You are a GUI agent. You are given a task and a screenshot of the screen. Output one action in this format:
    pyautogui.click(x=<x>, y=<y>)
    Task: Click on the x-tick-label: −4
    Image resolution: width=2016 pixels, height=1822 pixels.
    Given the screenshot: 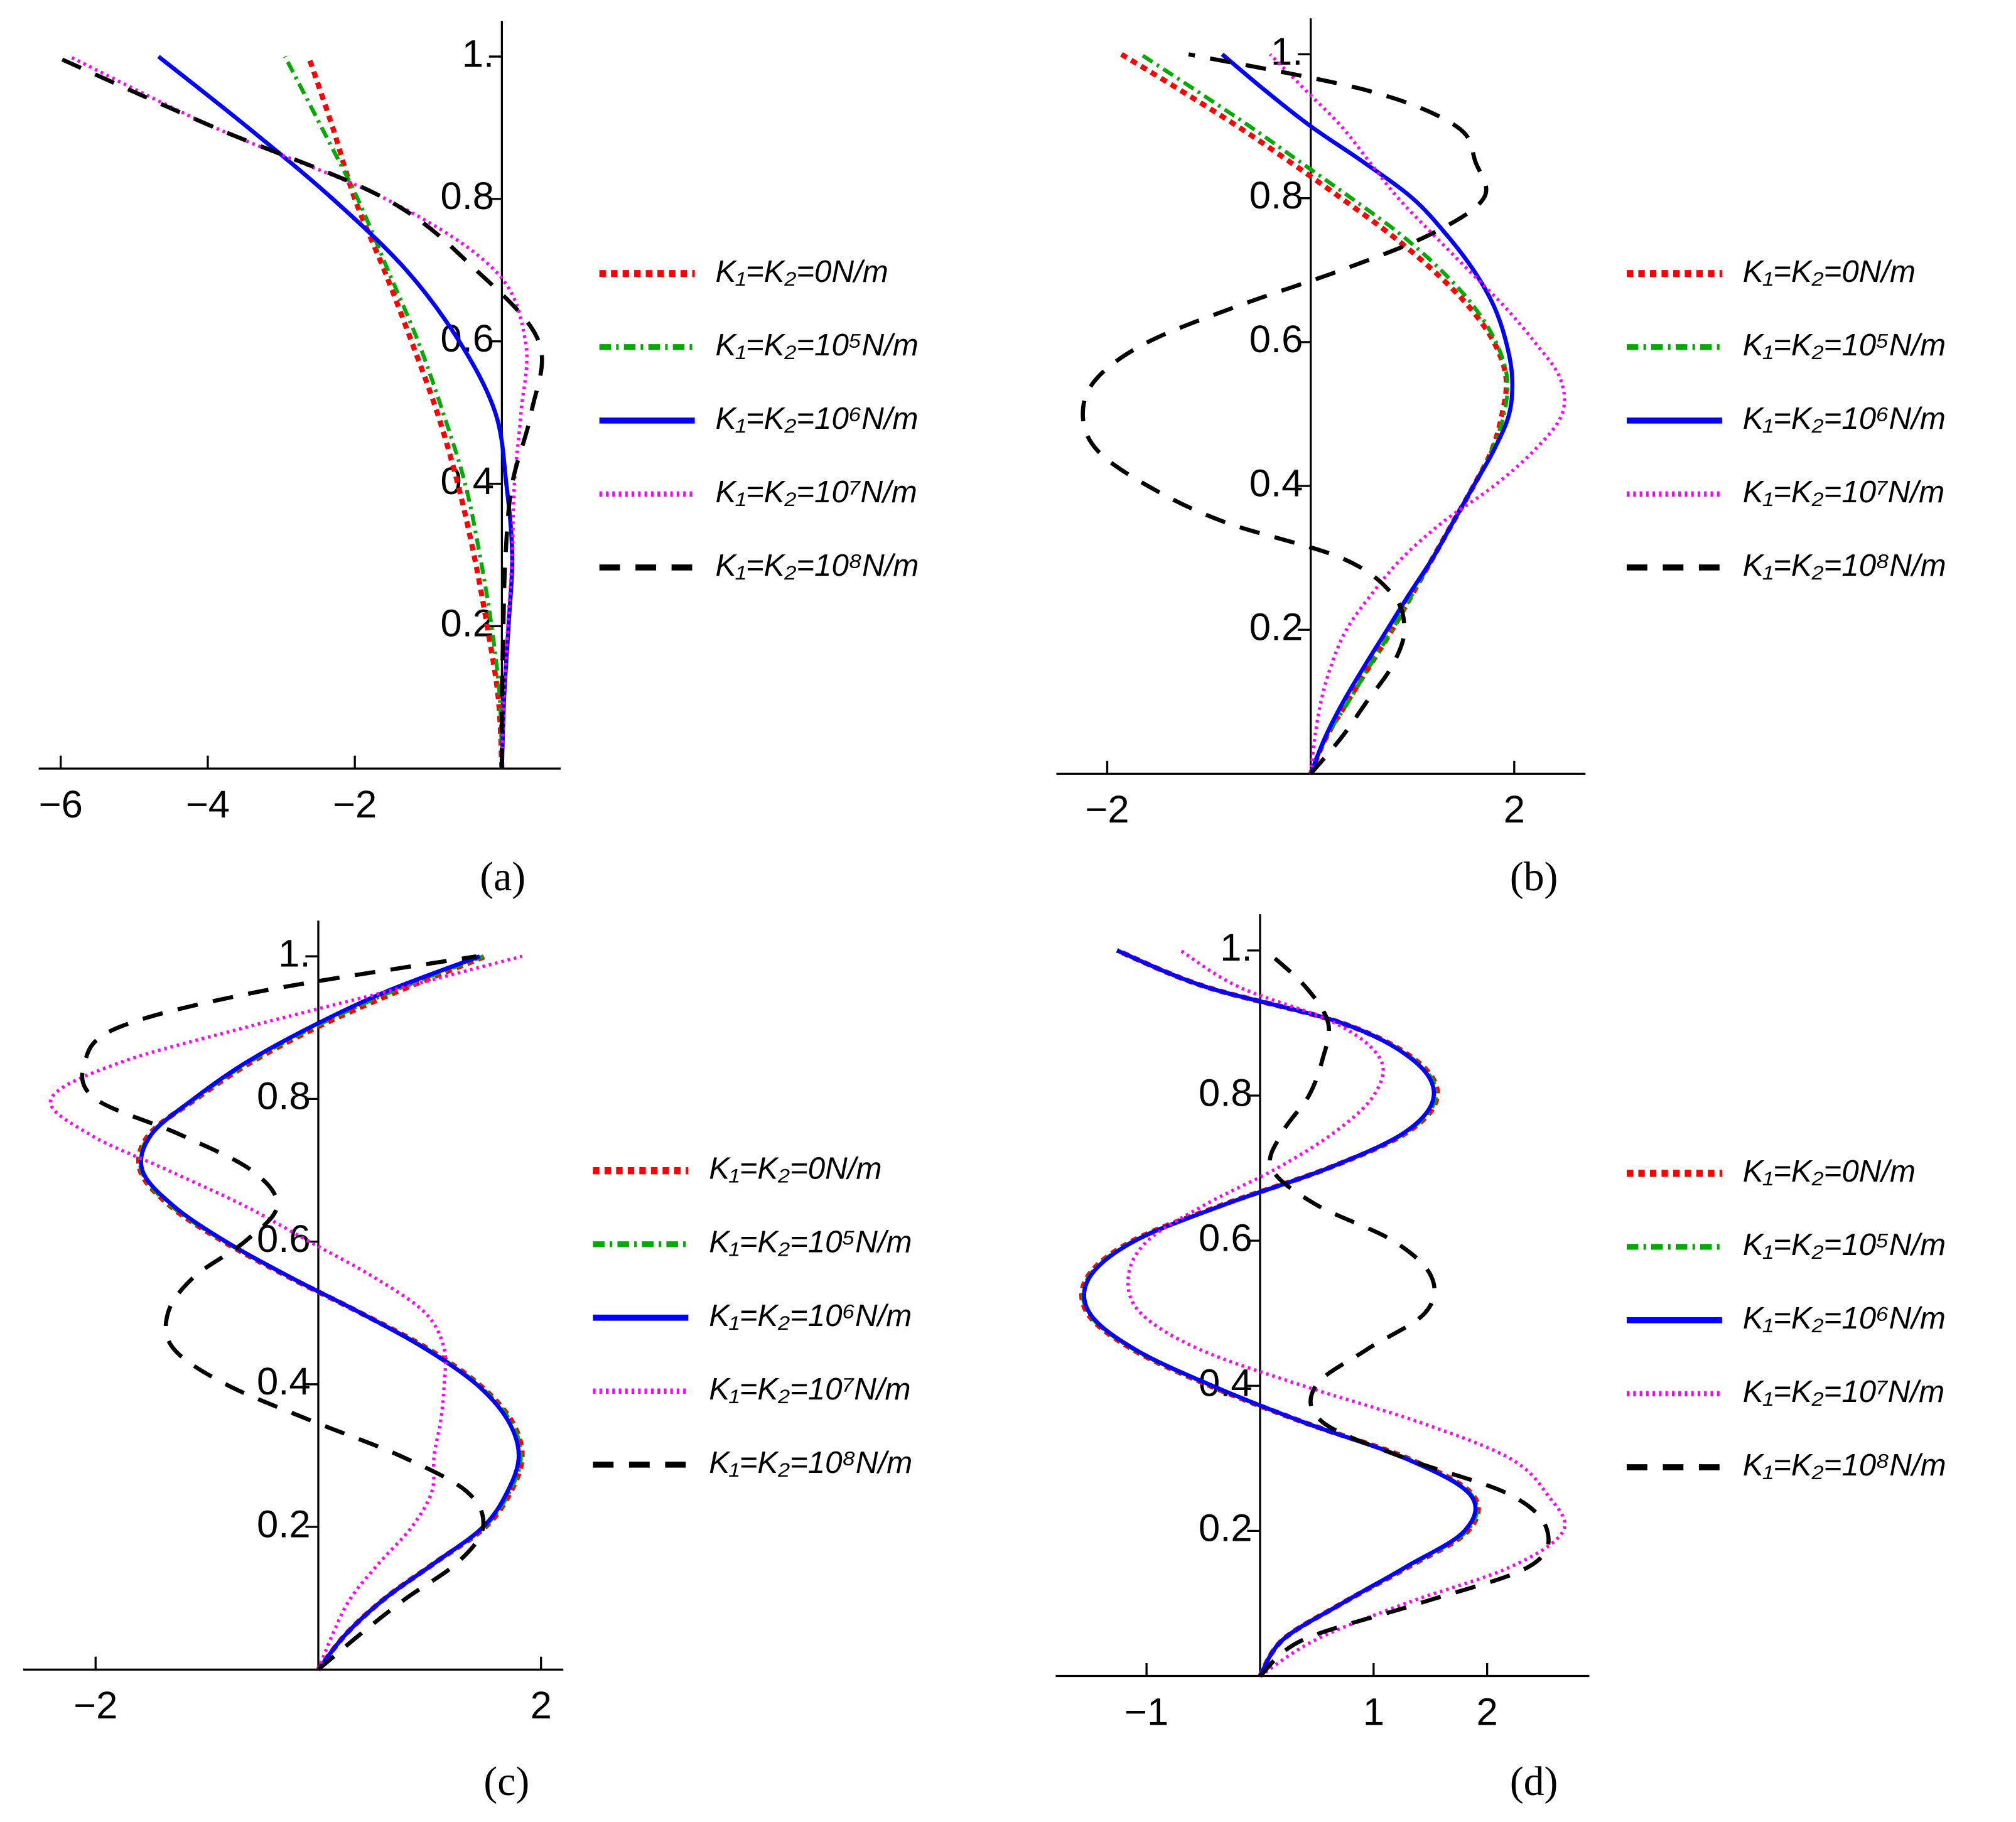 What is the action you would take?
    pyautogui.click(x=208, y=804)
    